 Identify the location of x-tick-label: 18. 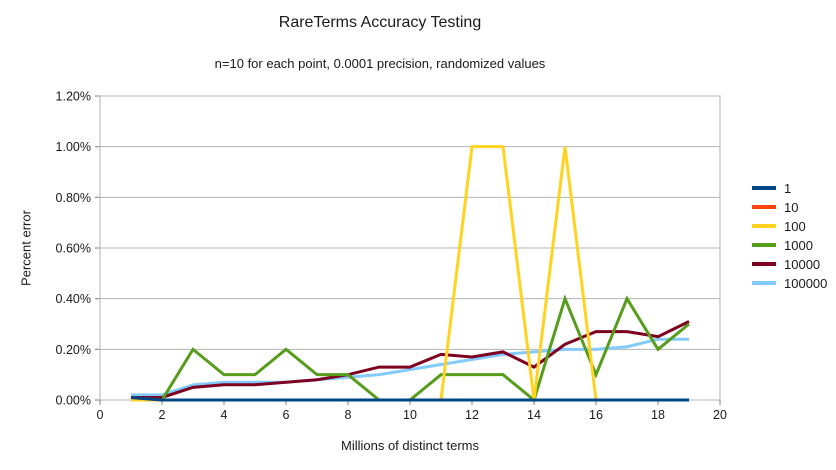
(658, 415).